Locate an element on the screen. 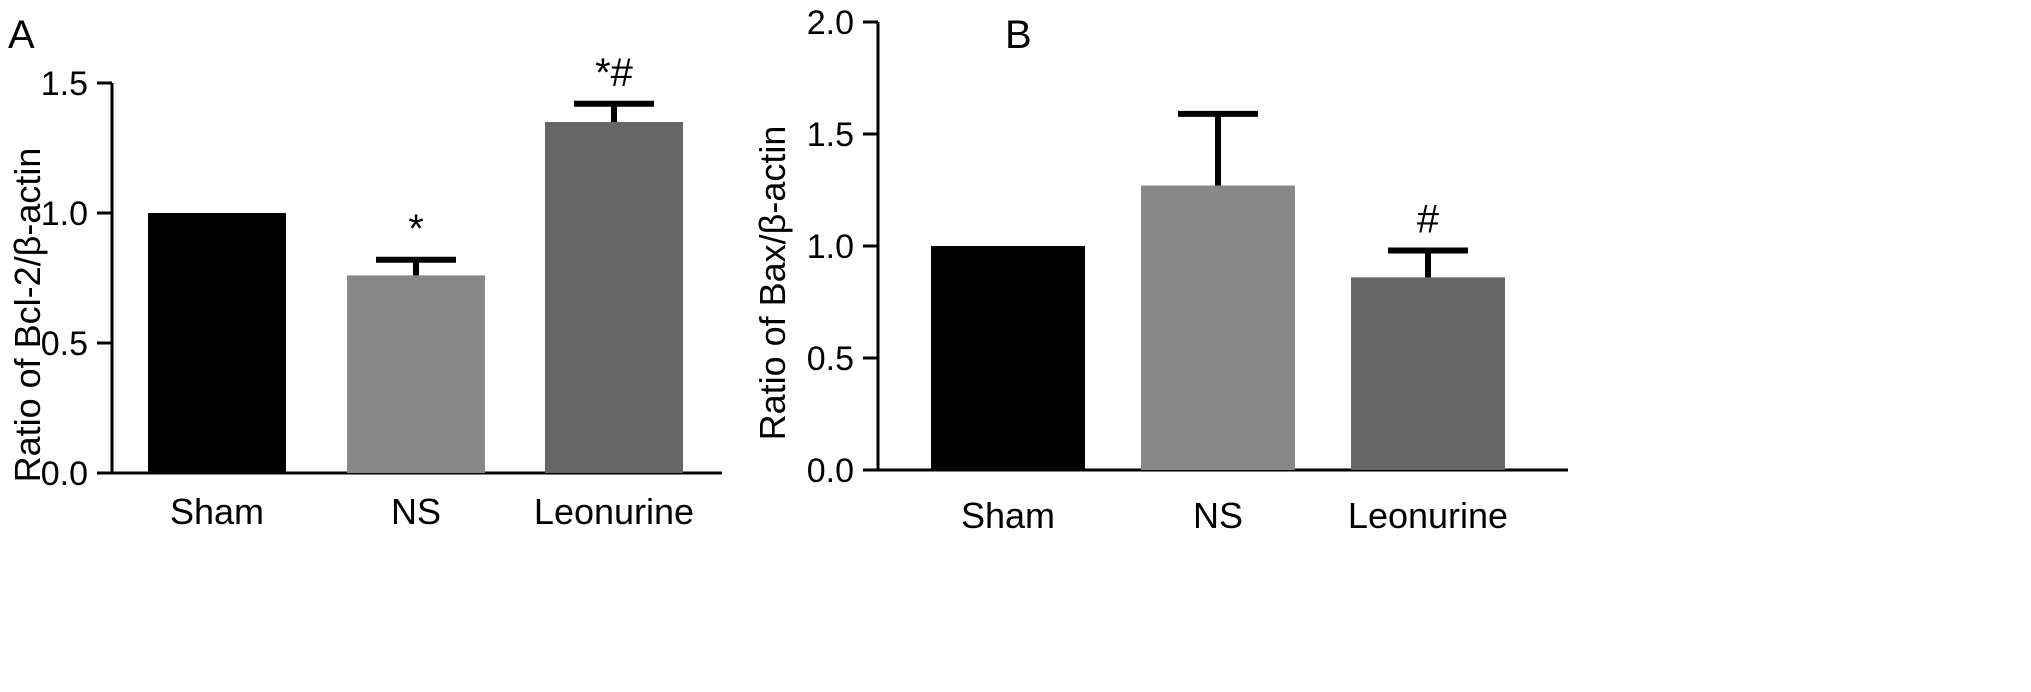  panel-a-y-tick-label: 0.0 is located at coordinates (64, 474).